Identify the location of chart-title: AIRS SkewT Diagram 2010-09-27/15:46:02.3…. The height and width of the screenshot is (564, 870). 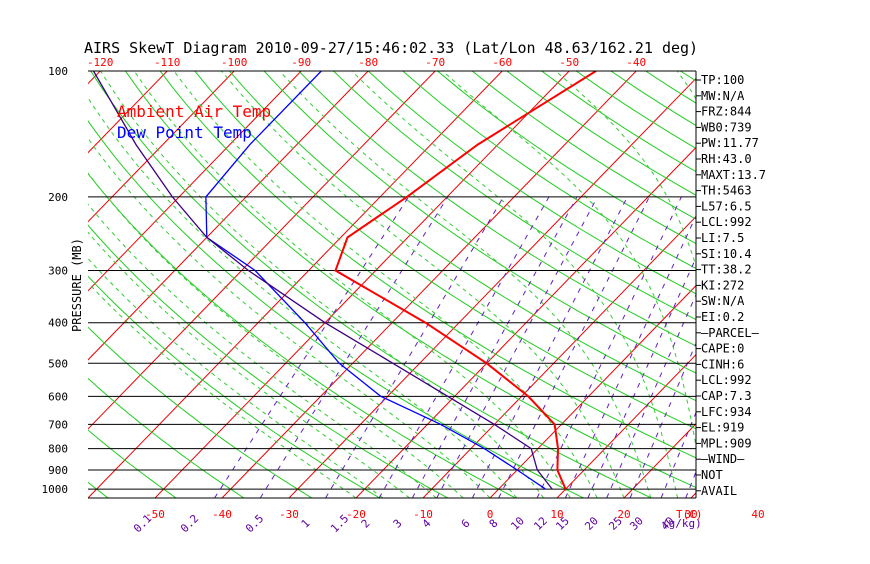
(391, 48).